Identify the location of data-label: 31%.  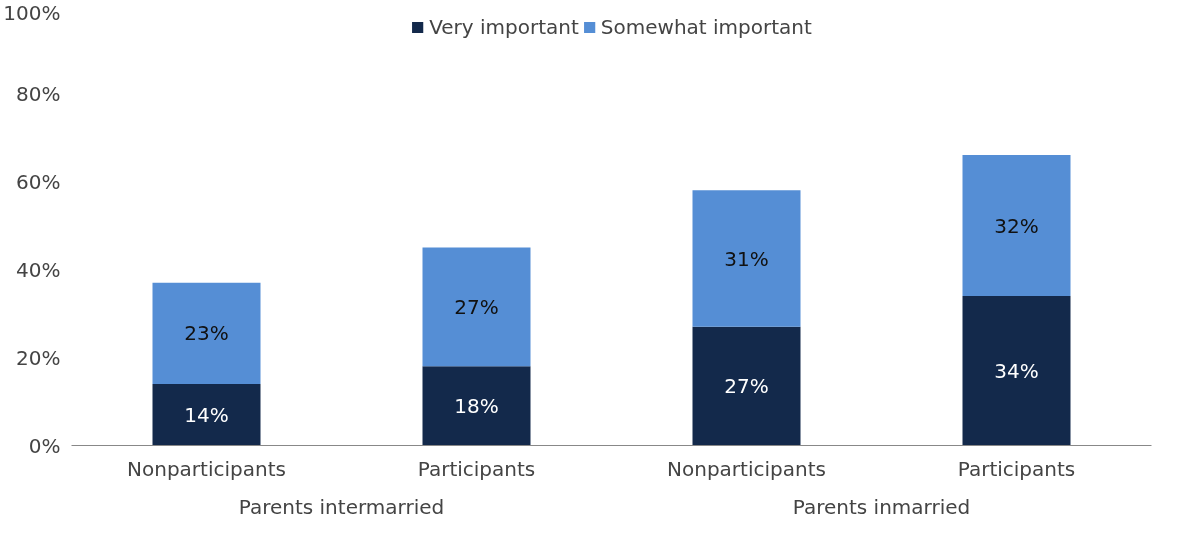
(746, 258).